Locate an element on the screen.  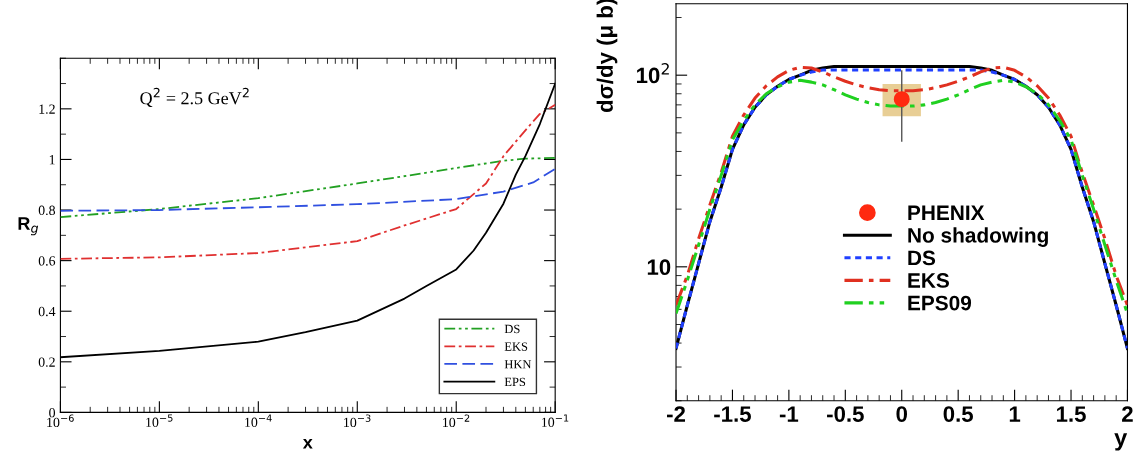
x-axis-title: y is located at coordinates (1121, 442).